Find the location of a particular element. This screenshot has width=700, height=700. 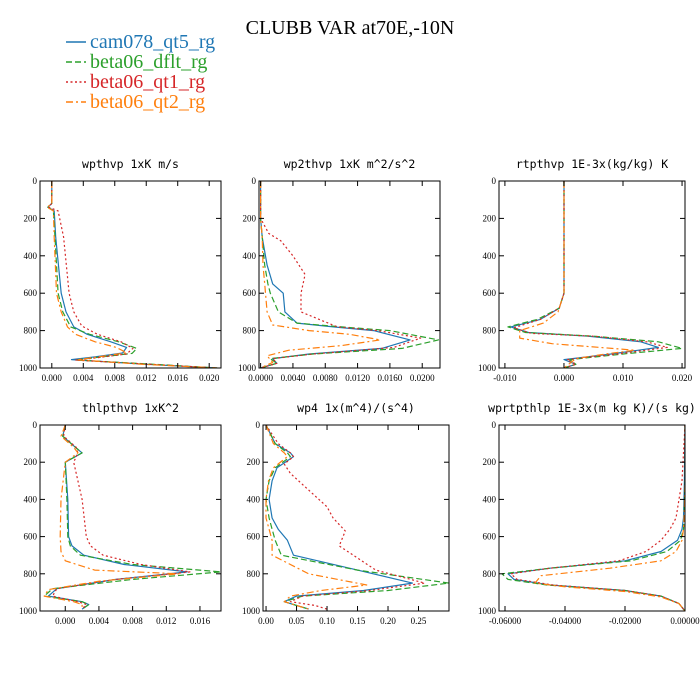

x-tick-label: 0.010 is located at coordinates (623, 378).